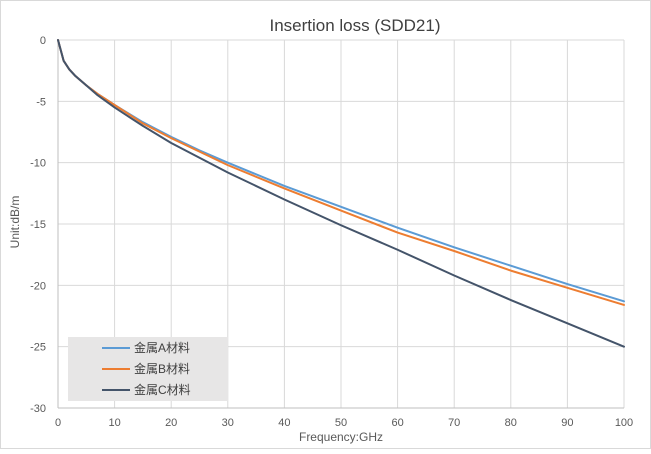  I want to click on x-tick-label: 40, so click(284, 423).